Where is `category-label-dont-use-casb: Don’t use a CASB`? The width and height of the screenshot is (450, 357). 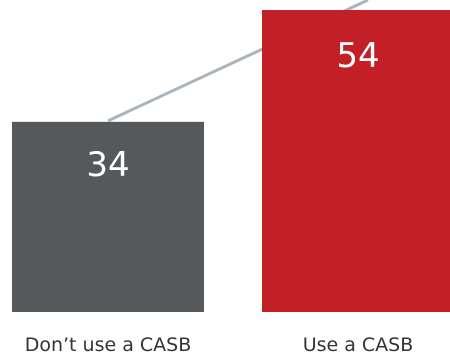 category-label-dont-use-casb: Don’t use a CASB is located at coordinates (108, 345).